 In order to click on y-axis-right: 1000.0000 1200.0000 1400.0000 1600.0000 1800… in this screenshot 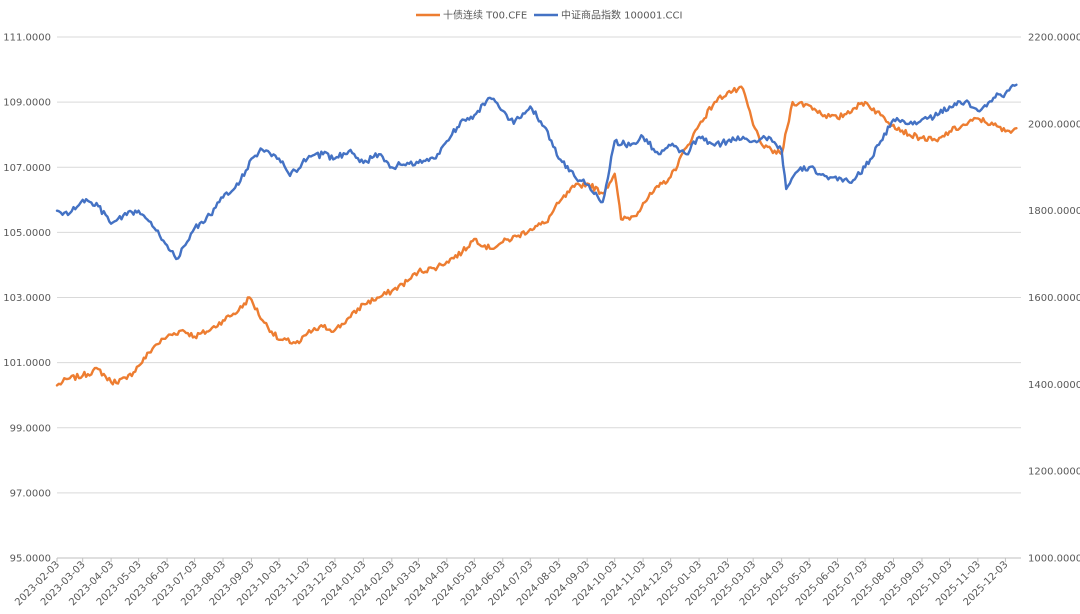, I will do `click(1054, 299)`.